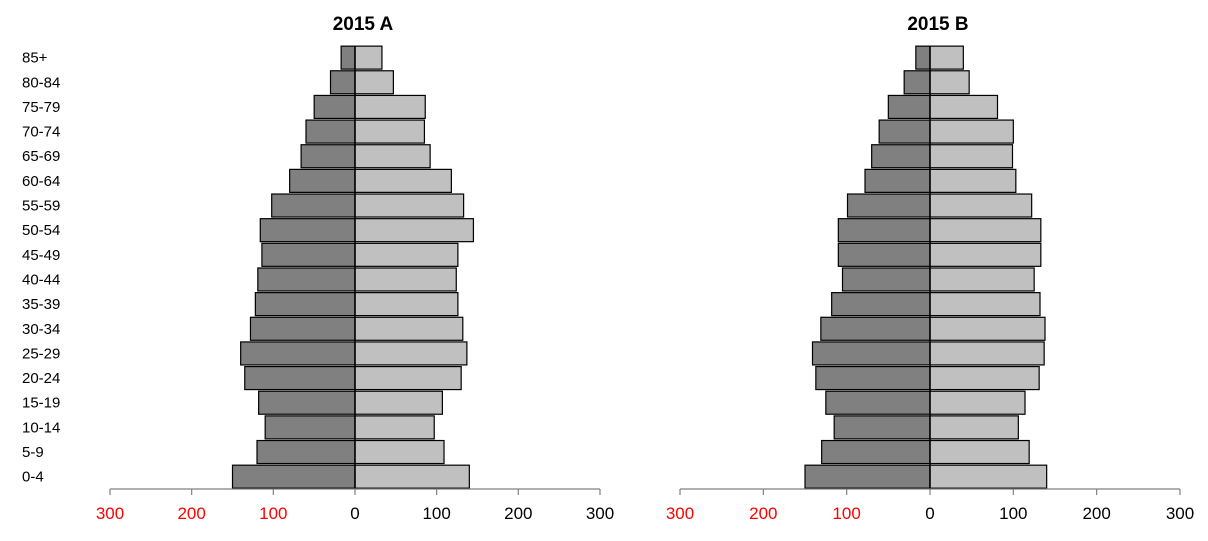  Describe the element at coordinates (41, 378) in the screenshot. I see `category-label: 20-24` at that location.